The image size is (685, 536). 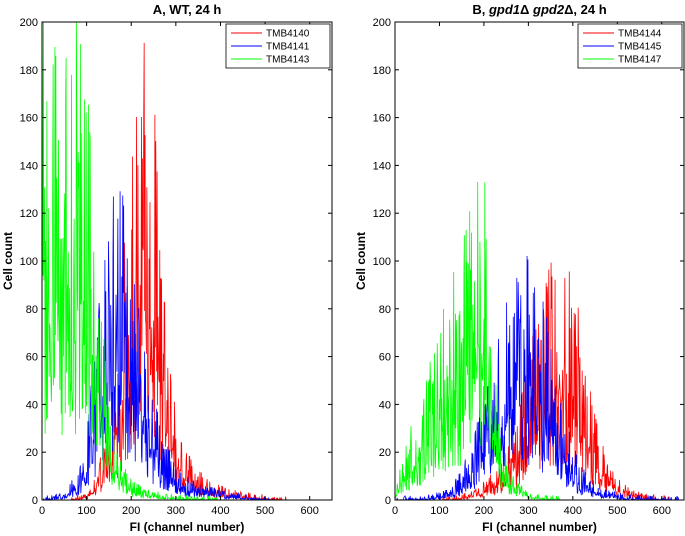 What do you see at coordinates (187, 9) in the screenshot?
I see `chart-title: A, WT, 24 h` at bounding box center [187, 9].